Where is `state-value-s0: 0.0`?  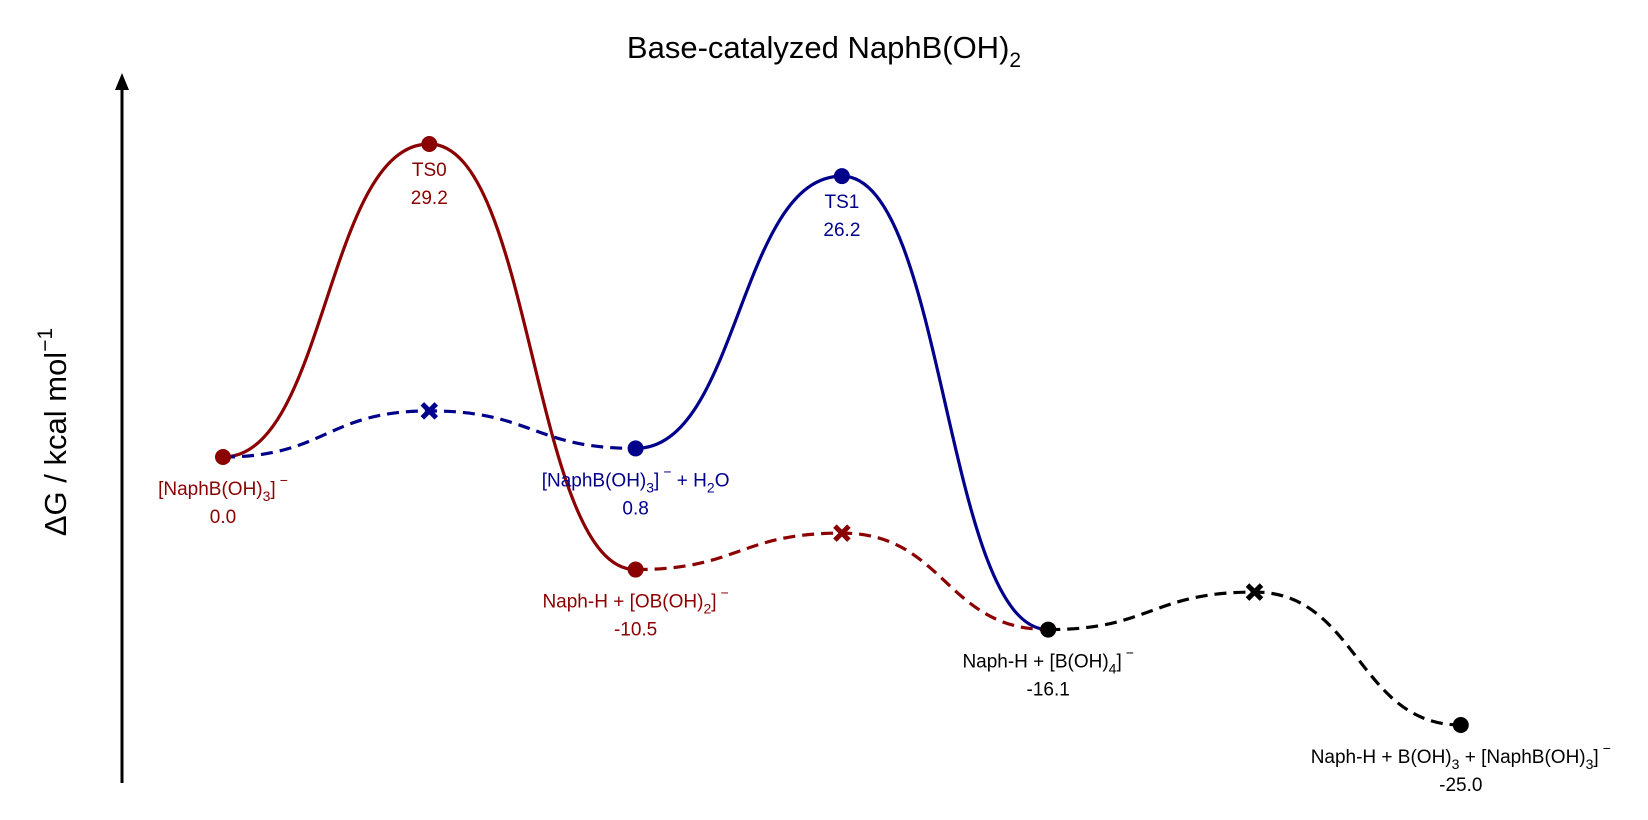
state-value-s0: 0.0 is located at coordinates (223, 517).